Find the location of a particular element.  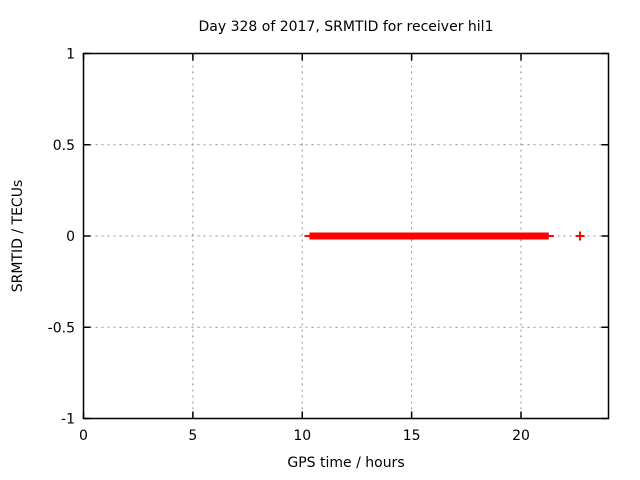

y-tick-label: 0.5 is located at coordinates (64, 146).